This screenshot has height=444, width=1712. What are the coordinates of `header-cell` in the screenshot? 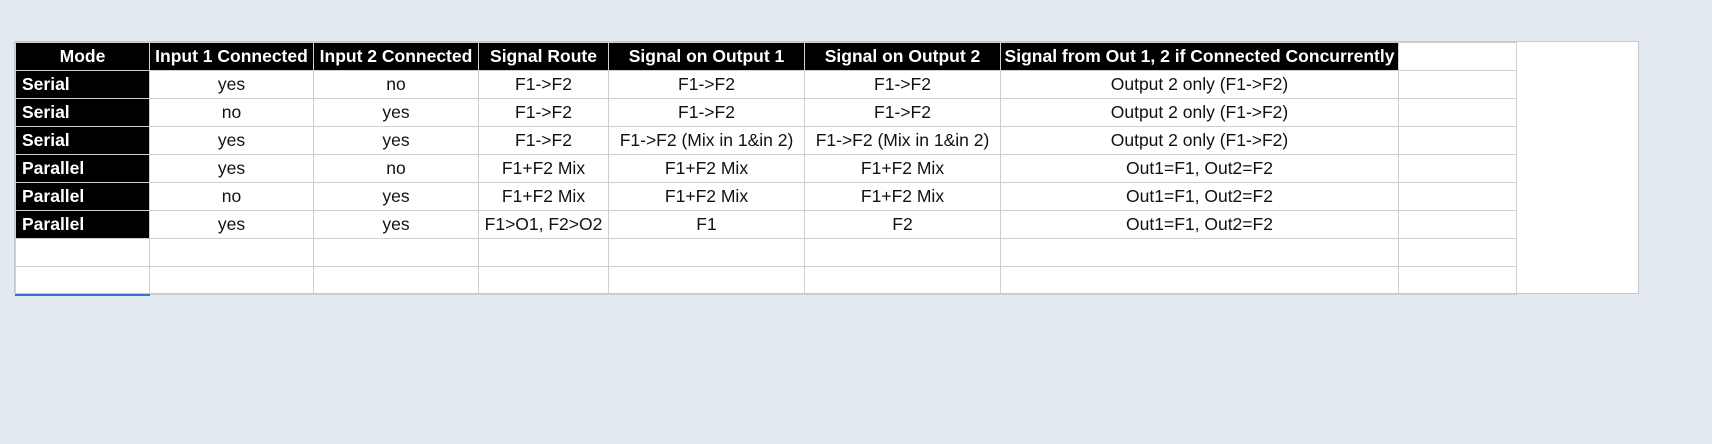 It's located at (1457, 56).